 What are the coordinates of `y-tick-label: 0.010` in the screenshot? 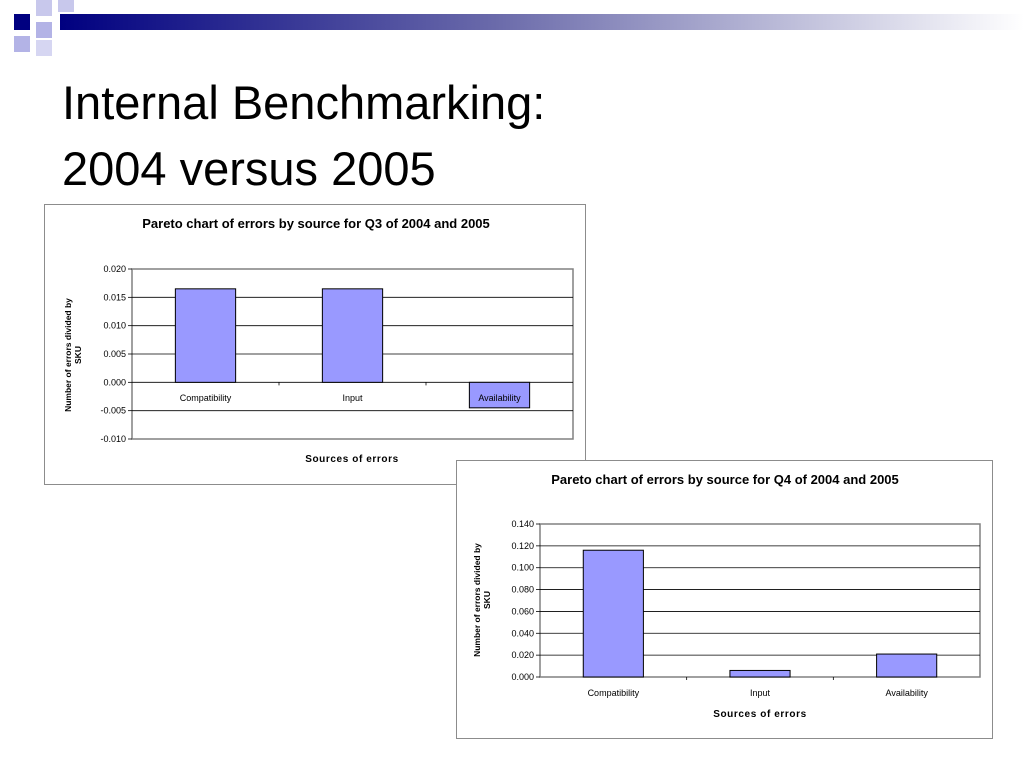 It's located at (114, 326).